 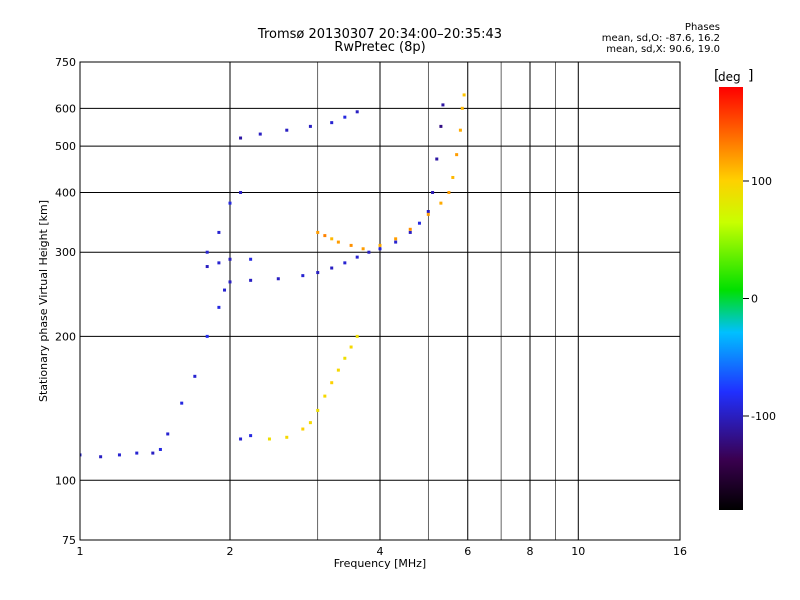 I want to click on y-axis: 75 100 200 300 400 500 600 750, so click(x=65, y=301).